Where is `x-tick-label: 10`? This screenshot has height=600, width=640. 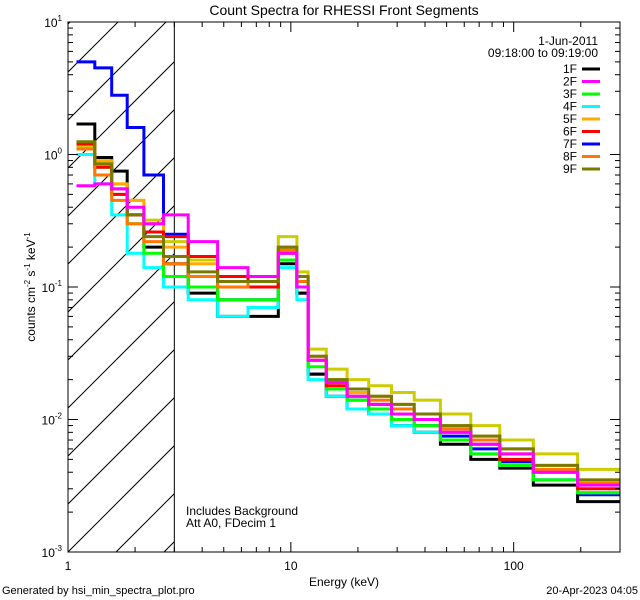
x-tick-label: 10 is located at coordinates (291, 566).